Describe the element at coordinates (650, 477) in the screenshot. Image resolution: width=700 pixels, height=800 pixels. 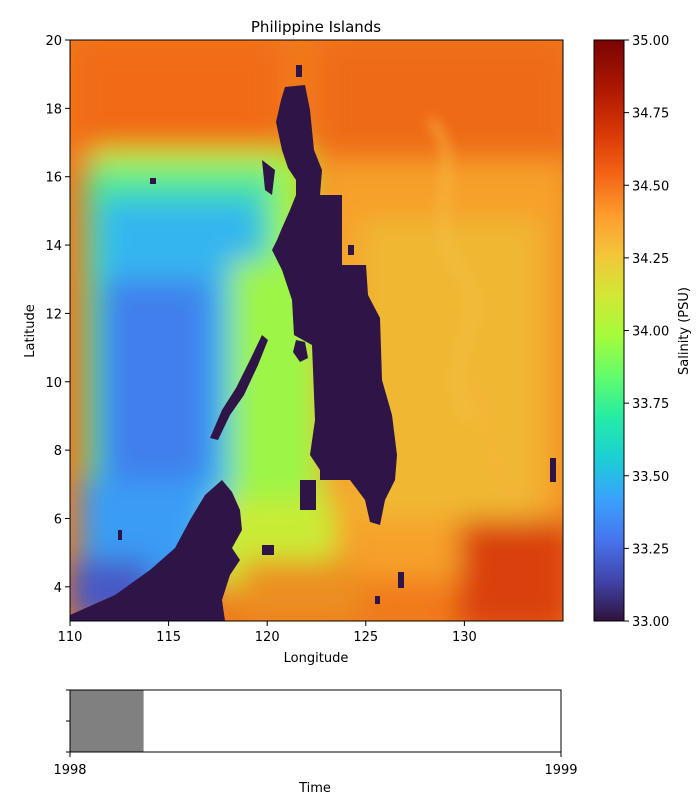
I see `colorbar-tick-label: 33.50` at that location.